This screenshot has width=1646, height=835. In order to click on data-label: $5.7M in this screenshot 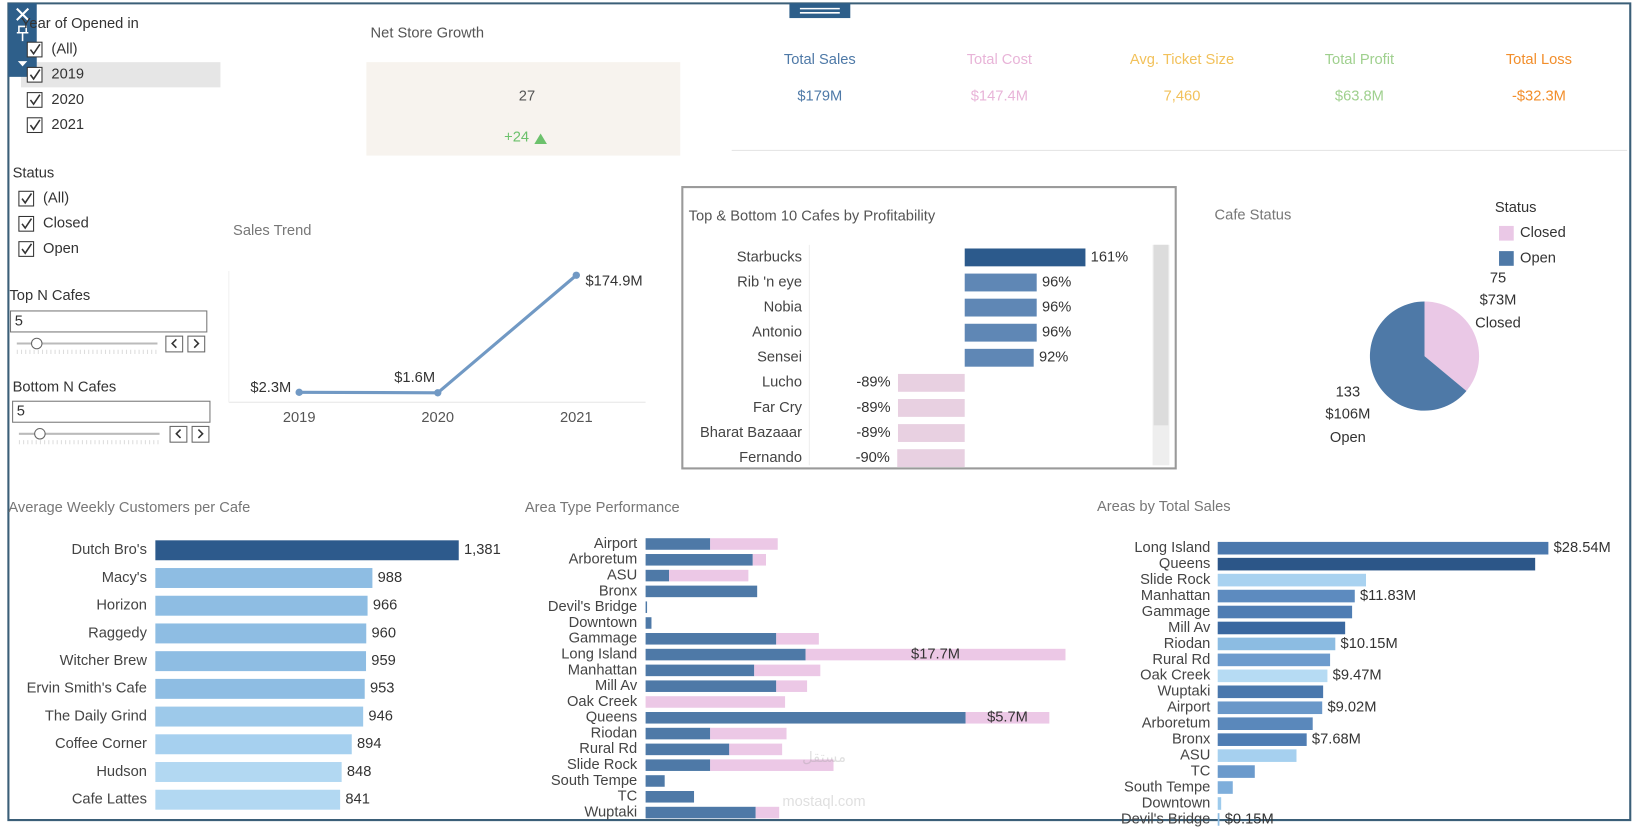, I will do `click(1007, 718)`.